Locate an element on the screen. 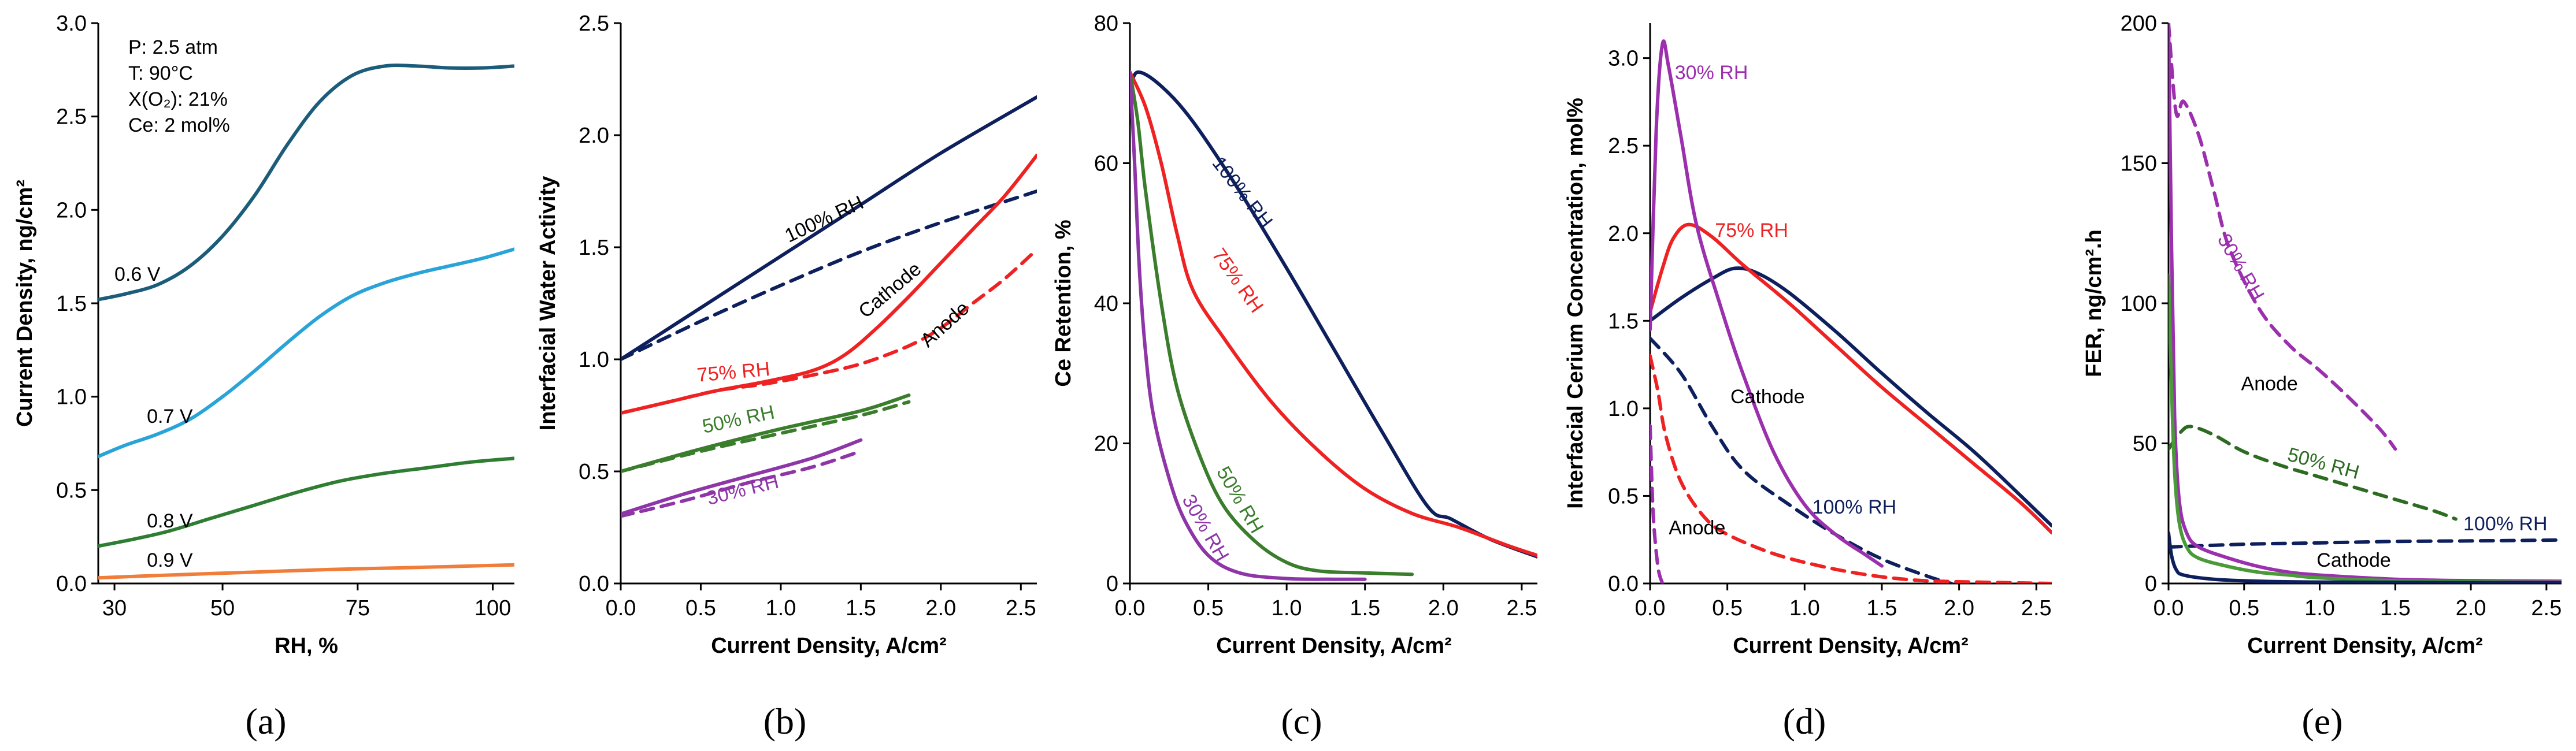  info-temperature: T: 90°C is located at coordinates (160, 73).